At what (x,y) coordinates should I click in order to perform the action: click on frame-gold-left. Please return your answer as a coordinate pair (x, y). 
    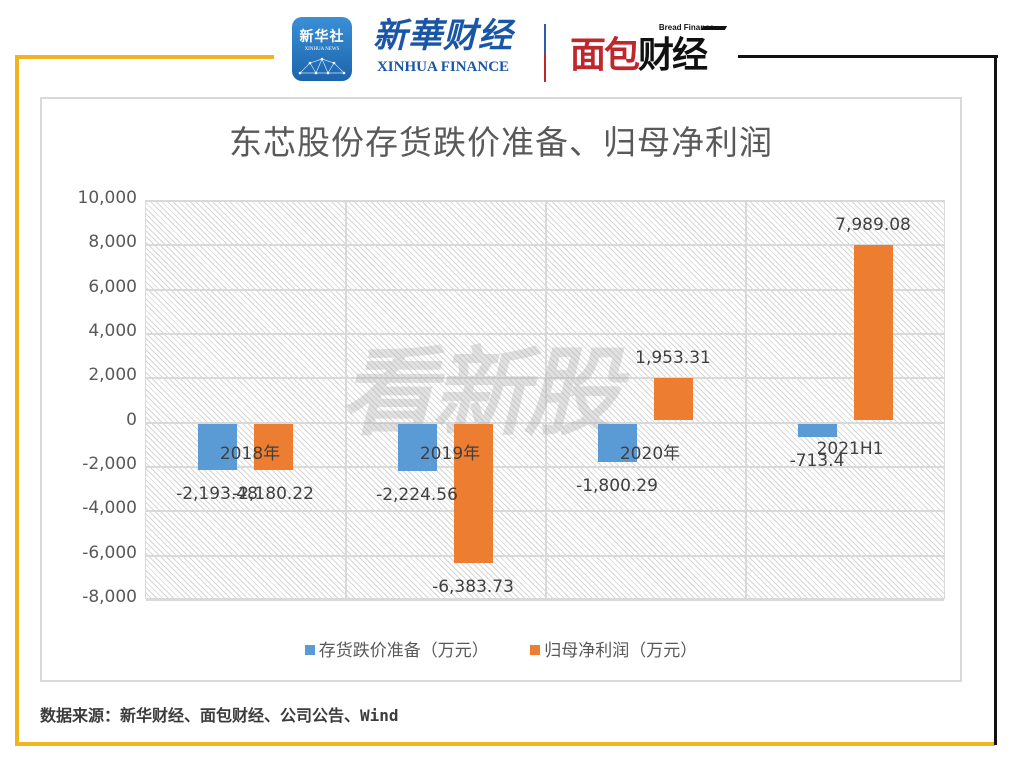
    Looking at the image, I should click on (17, 400).